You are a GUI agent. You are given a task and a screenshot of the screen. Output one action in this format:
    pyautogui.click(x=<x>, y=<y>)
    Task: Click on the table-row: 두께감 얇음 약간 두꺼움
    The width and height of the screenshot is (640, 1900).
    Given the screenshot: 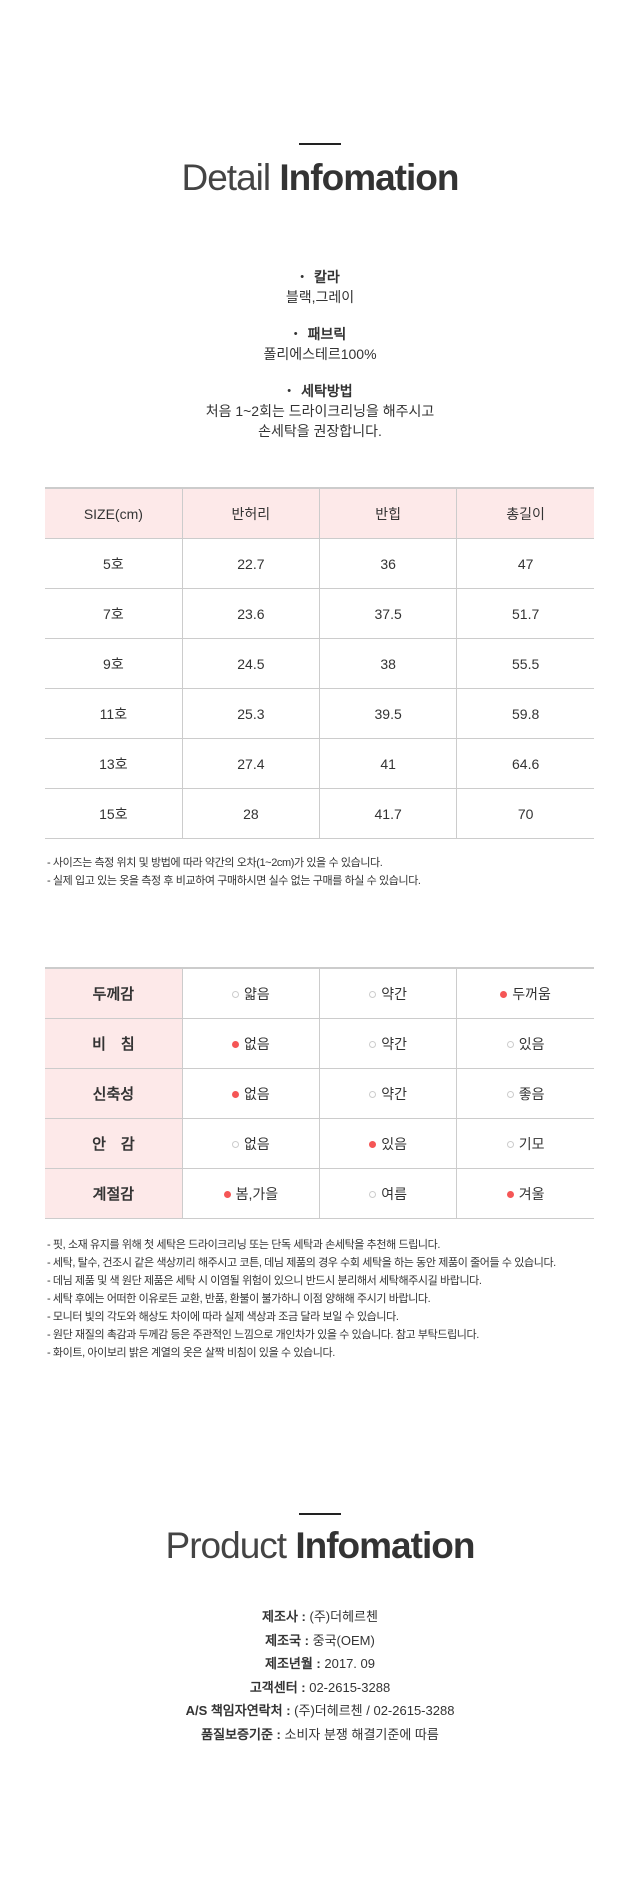 What is the action you would take?
    pyautogui.click(x=319, y=993)
    